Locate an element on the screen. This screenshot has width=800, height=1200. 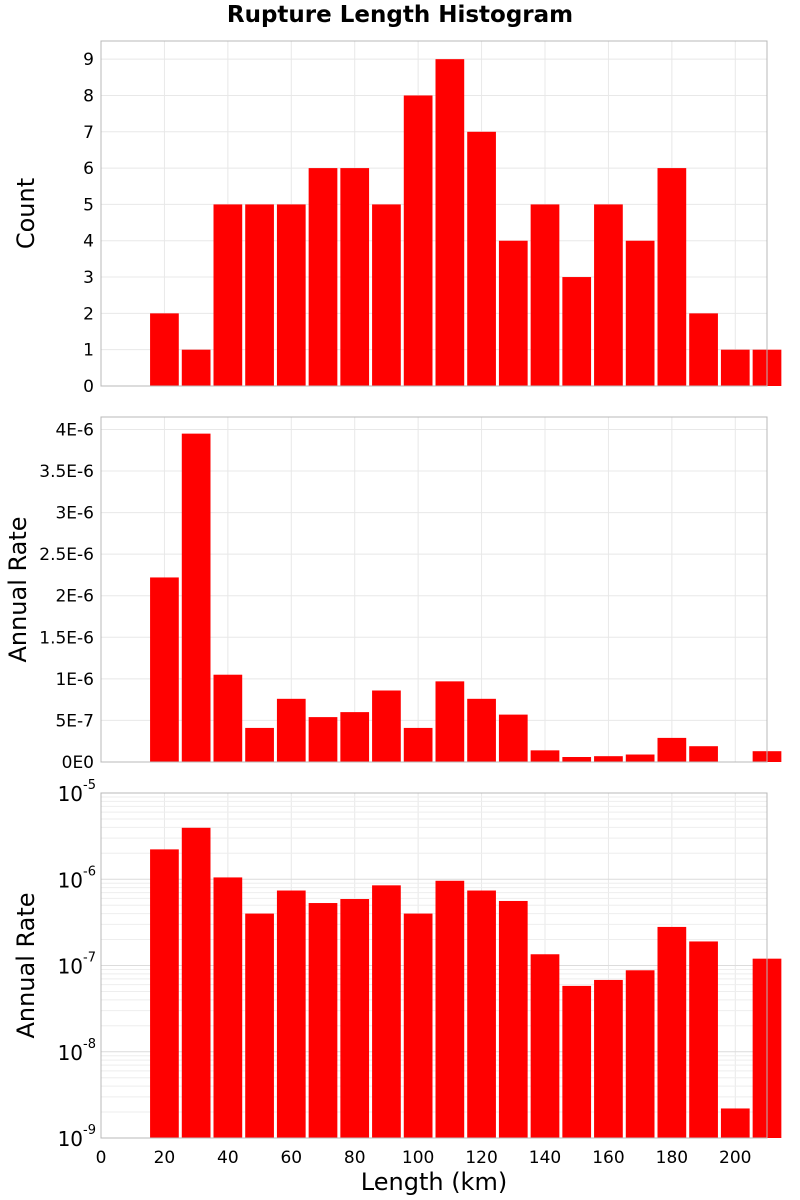
y-tick-label: 2 is located at coordinates (88, 314).